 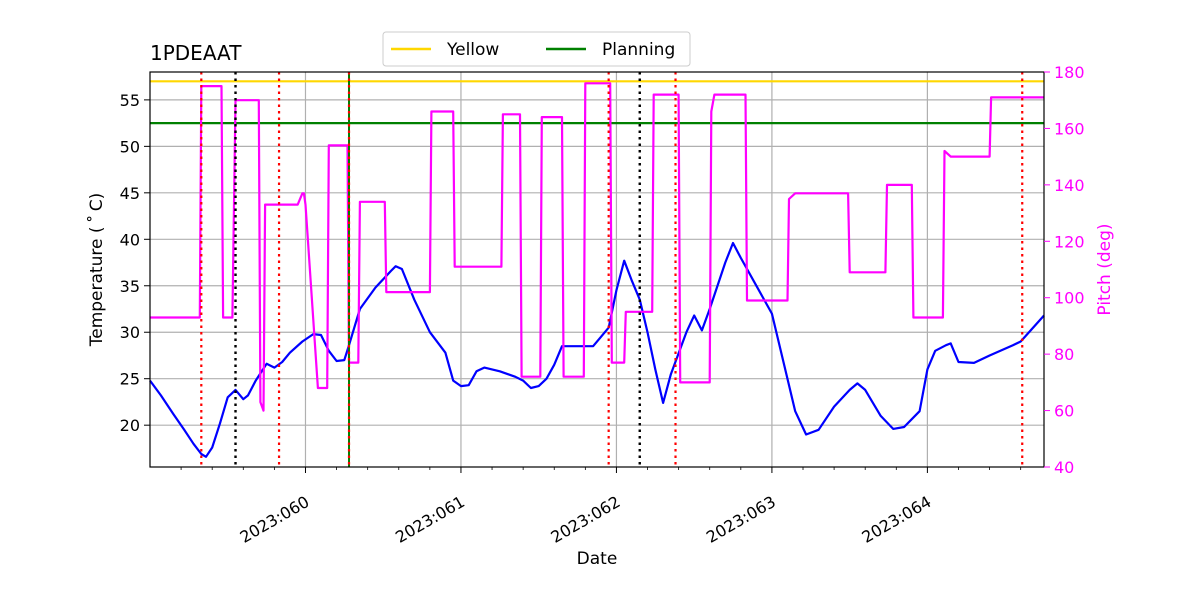 What do you see at coordinates (897, 519) in the screenshot?
I see `x-tick-label: 2023:064` at bounding box center [897, 519].